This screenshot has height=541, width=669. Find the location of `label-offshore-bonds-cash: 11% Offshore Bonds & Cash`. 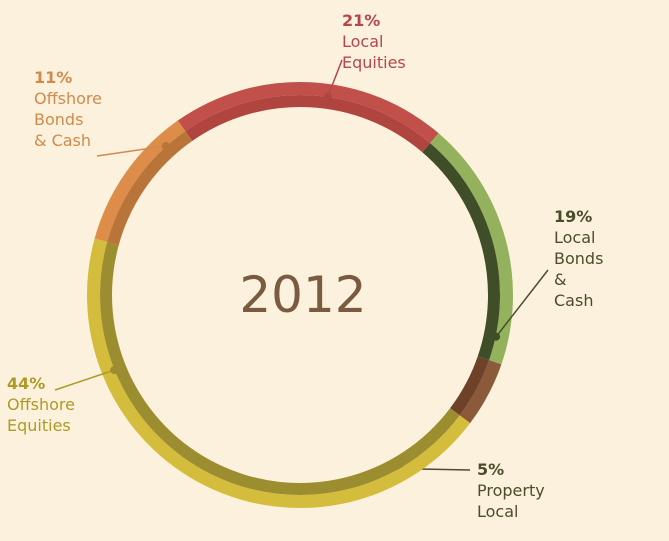

label-offshore-bonds-cash: 11% Offshore Bonds & Cash is located at coordinates (68, 109).